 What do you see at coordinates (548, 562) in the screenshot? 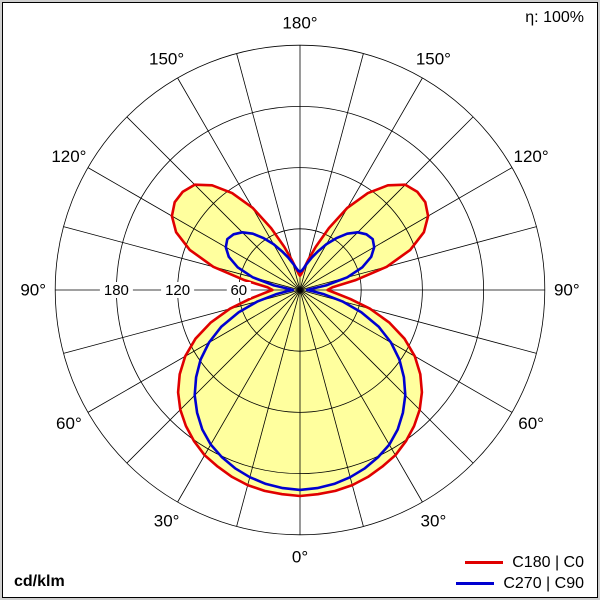
I see `legend-label-c0-plane: C180 | C0` at bounding box center [548, 562].